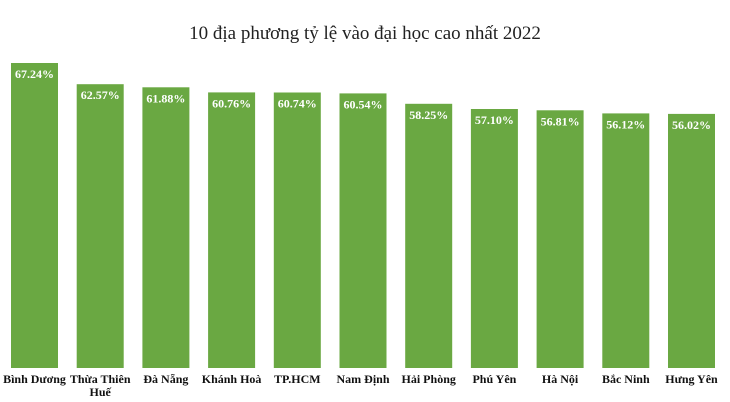  Describe the element at coordinates (429, 379) in the screenshot. I see `x-axis-label: Hải Phòng` at that location.